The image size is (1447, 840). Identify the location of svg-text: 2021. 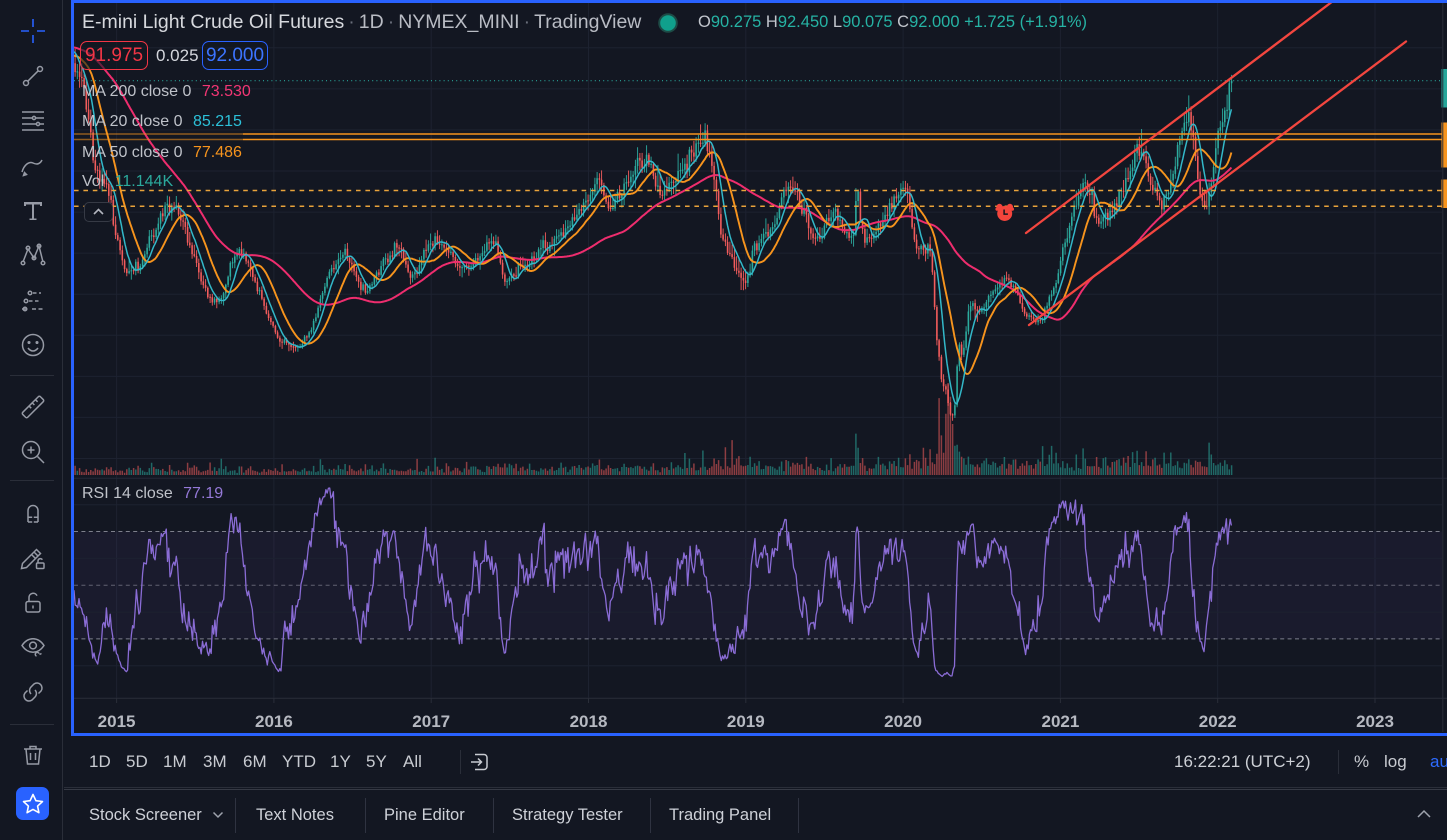
(1060, 721).